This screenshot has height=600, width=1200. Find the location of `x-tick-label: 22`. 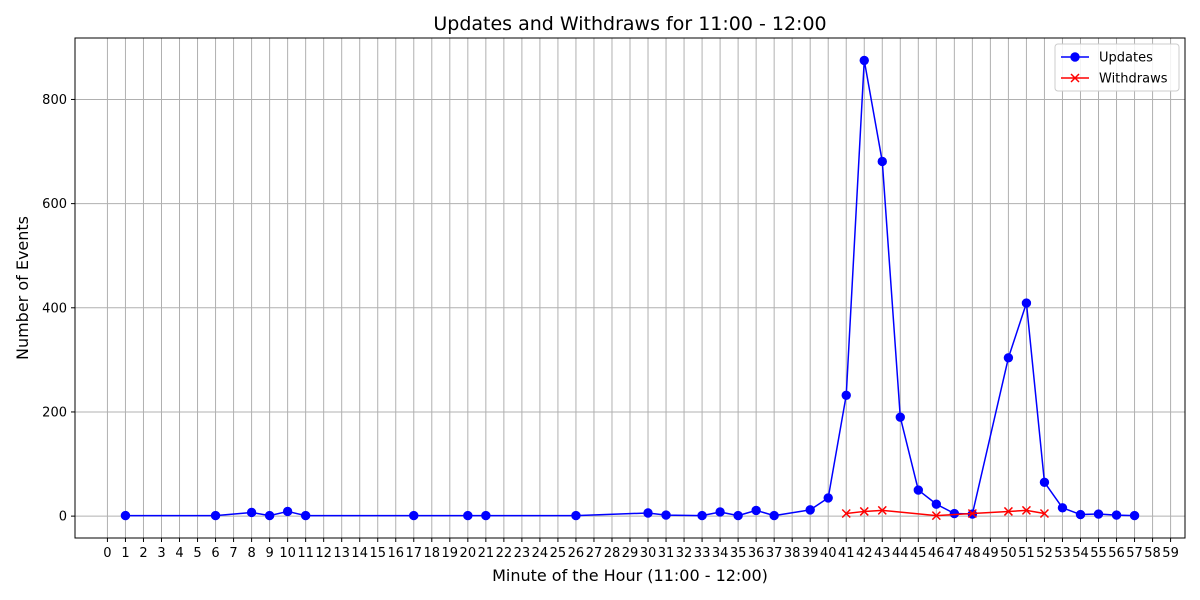

x-tick-label: 22 is located at coordinates (504, 553).